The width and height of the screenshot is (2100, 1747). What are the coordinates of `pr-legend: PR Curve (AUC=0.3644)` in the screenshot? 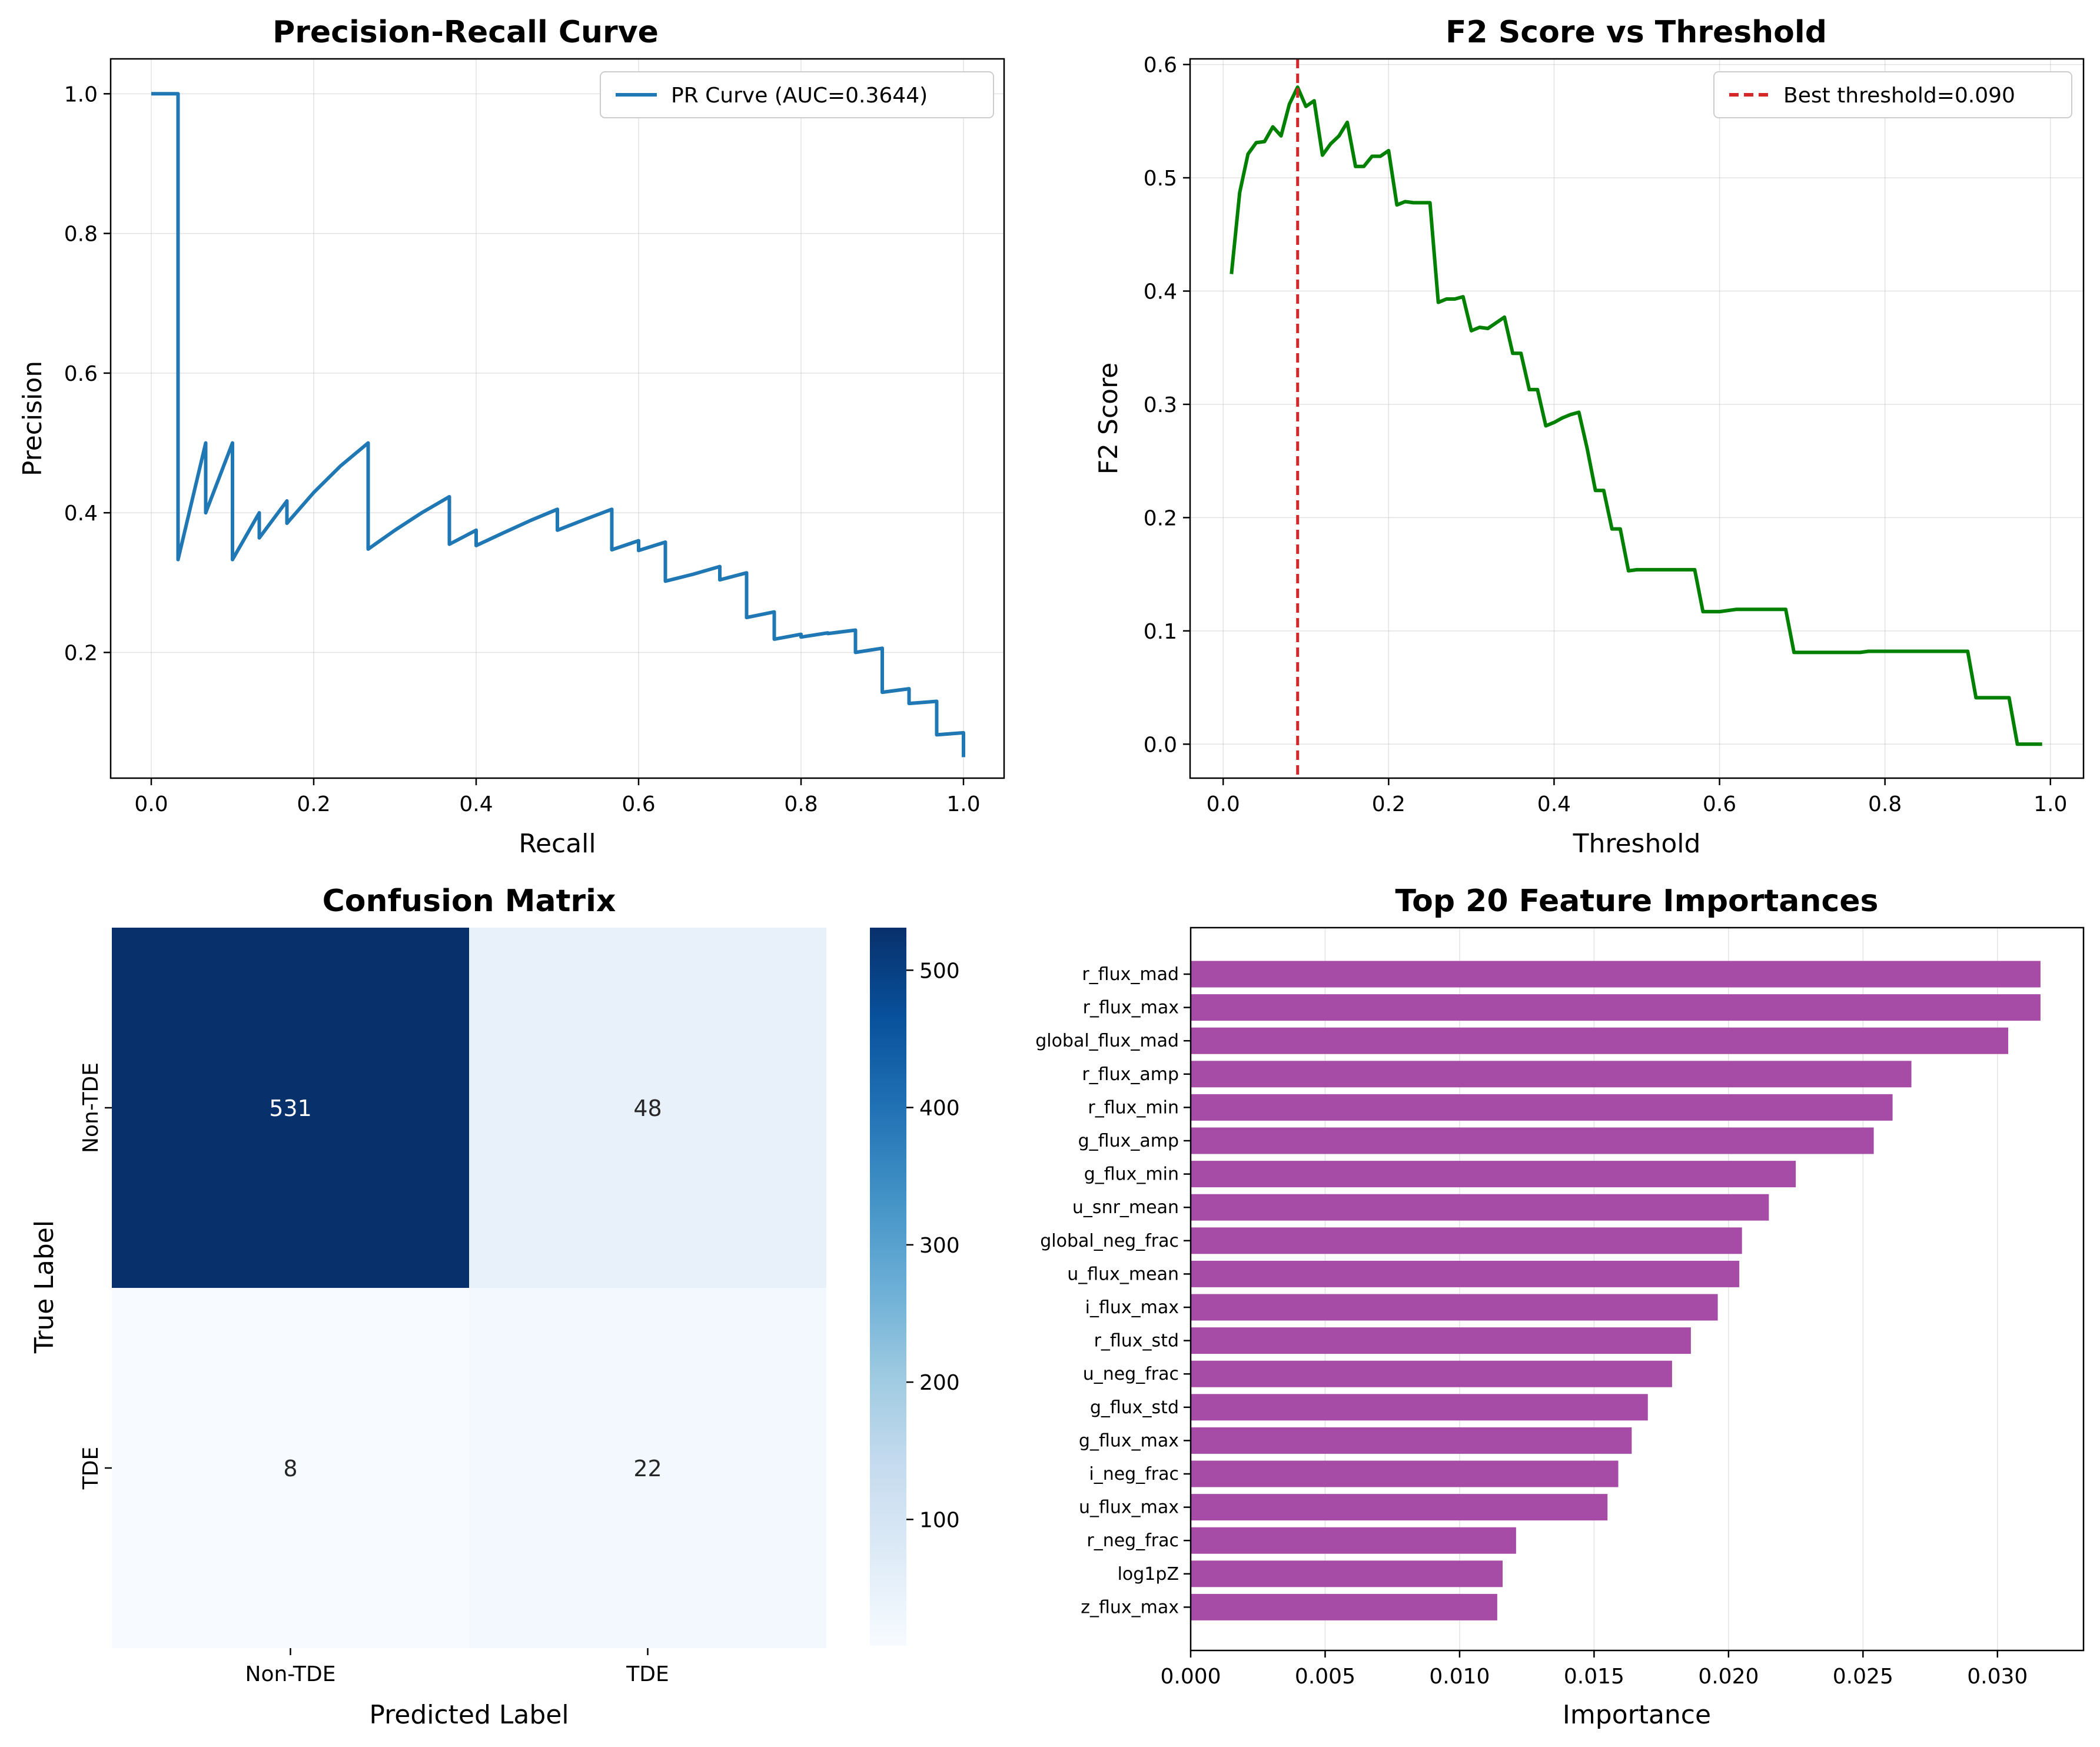 It's located at (797, 94).